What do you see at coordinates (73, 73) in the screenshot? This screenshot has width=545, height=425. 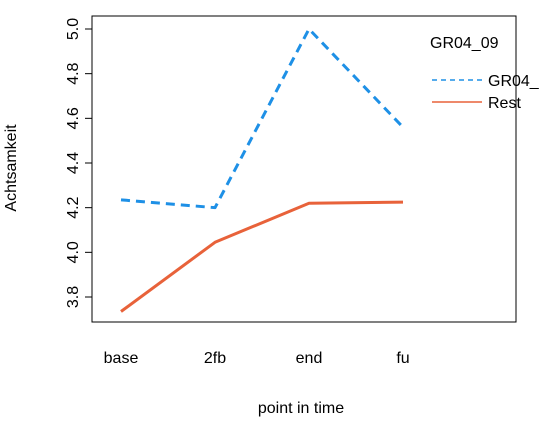 I see `y-tick-label: 4.8` at bounding box center [73, 73].